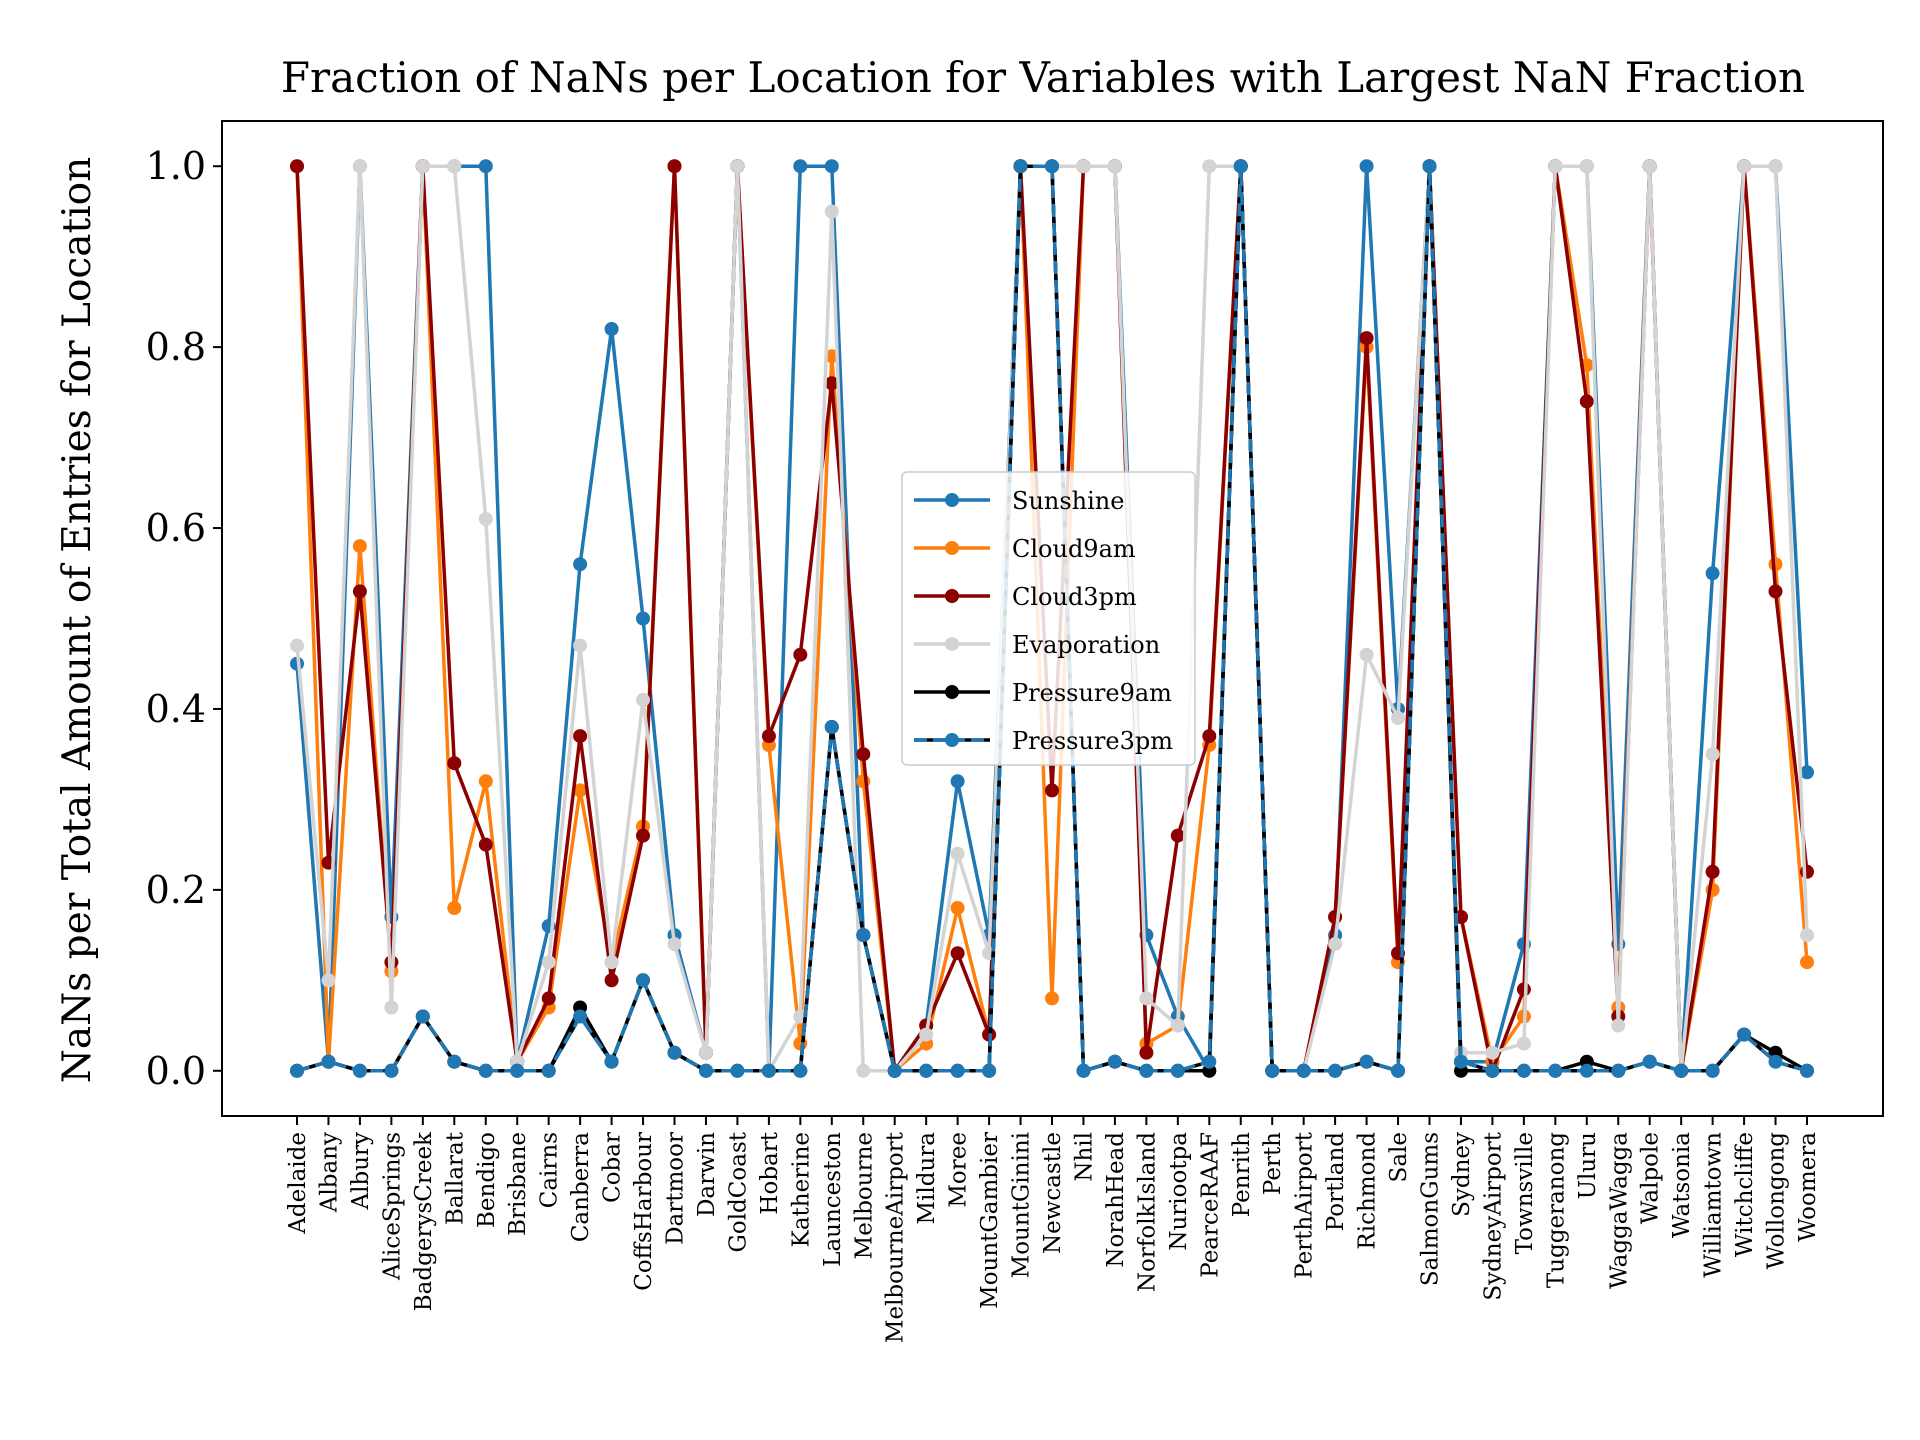 The height and width of the screenshot is (1440, 1920). What do you see at coordinates (1493, 1215) in the screenshot?
I see `x-tick-label: SydneyAirport` at bounding box center [1493, 1215].